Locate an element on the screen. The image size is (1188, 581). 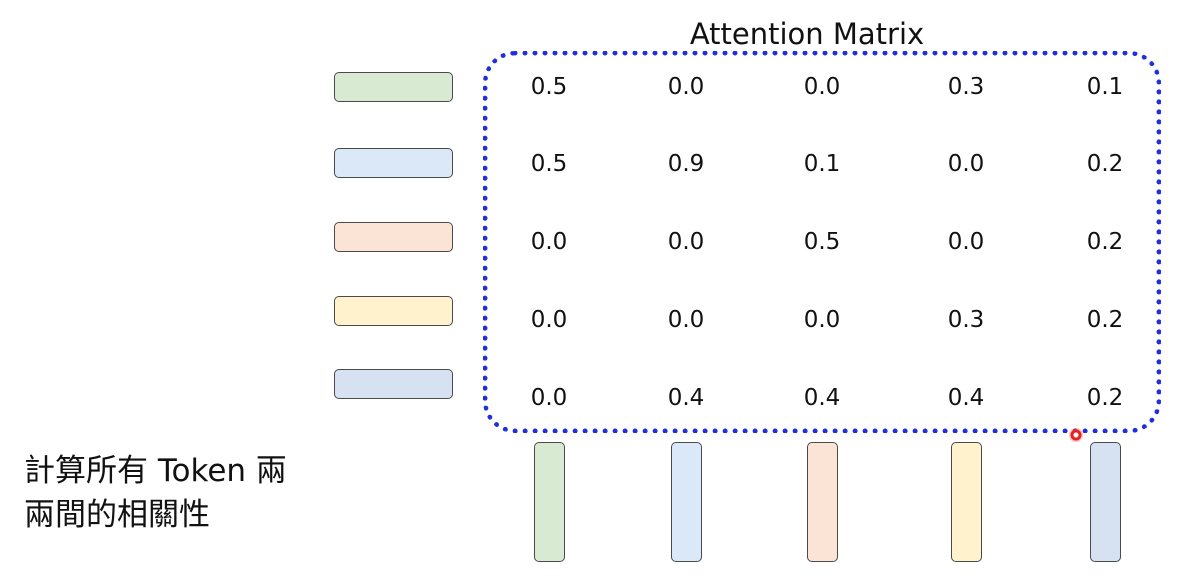
matrix-cell: 0.9 is located at coordinates (686, 164).